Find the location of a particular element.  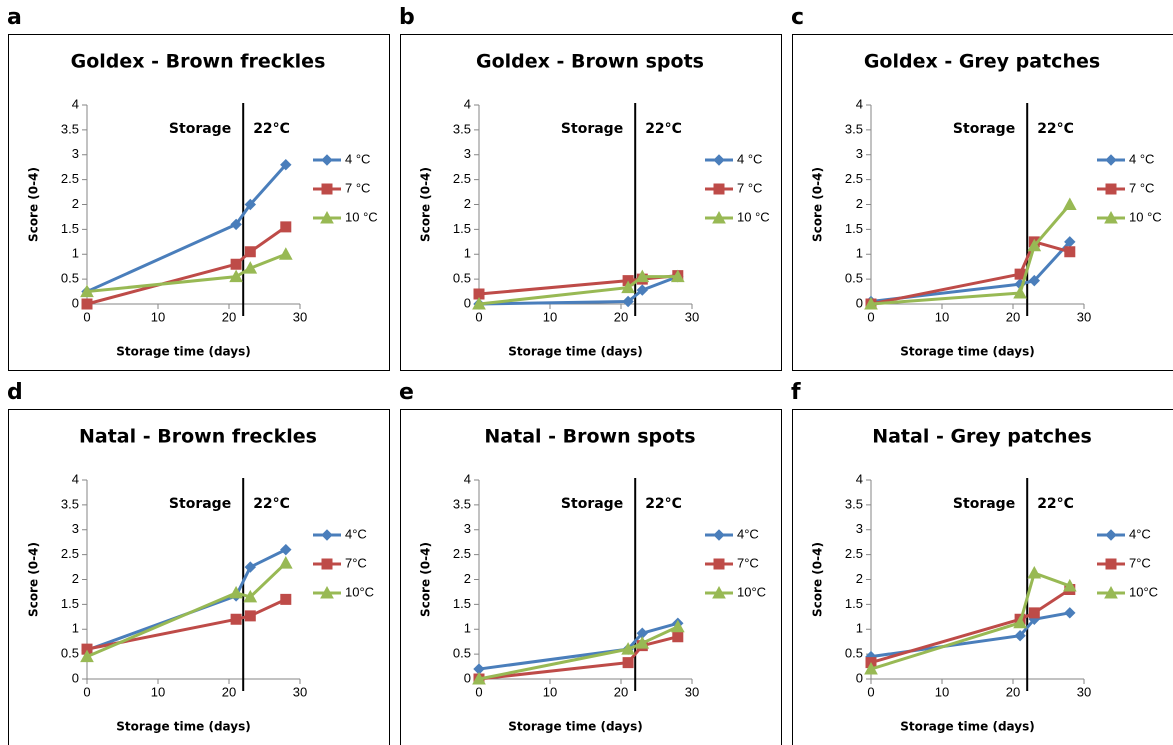

legend-label: 10 °C is located at coordinates (361, 216).